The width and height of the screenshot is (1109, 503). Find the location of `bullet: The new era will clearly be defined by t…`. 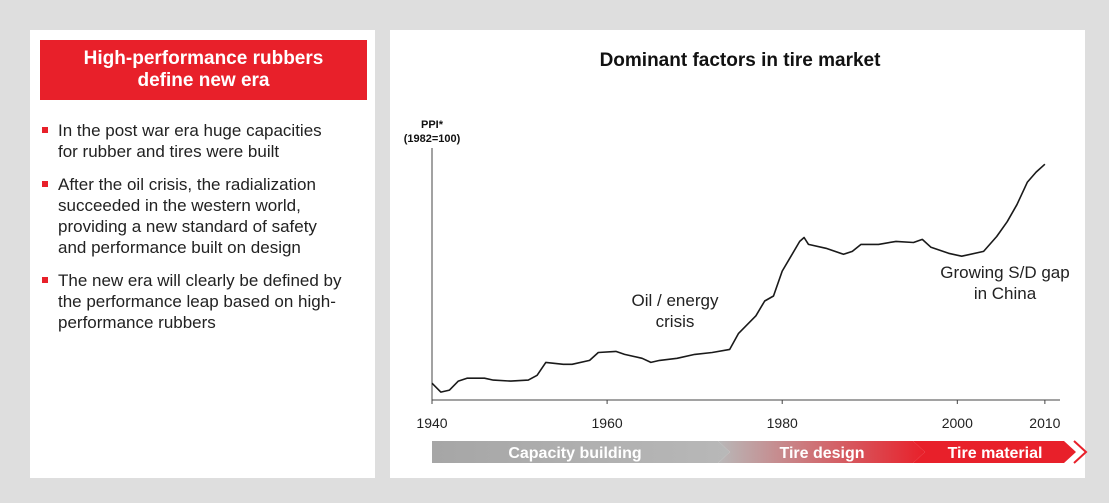

bullet: The new era will clearly be defined by t… is located at coordinates (192, 301).